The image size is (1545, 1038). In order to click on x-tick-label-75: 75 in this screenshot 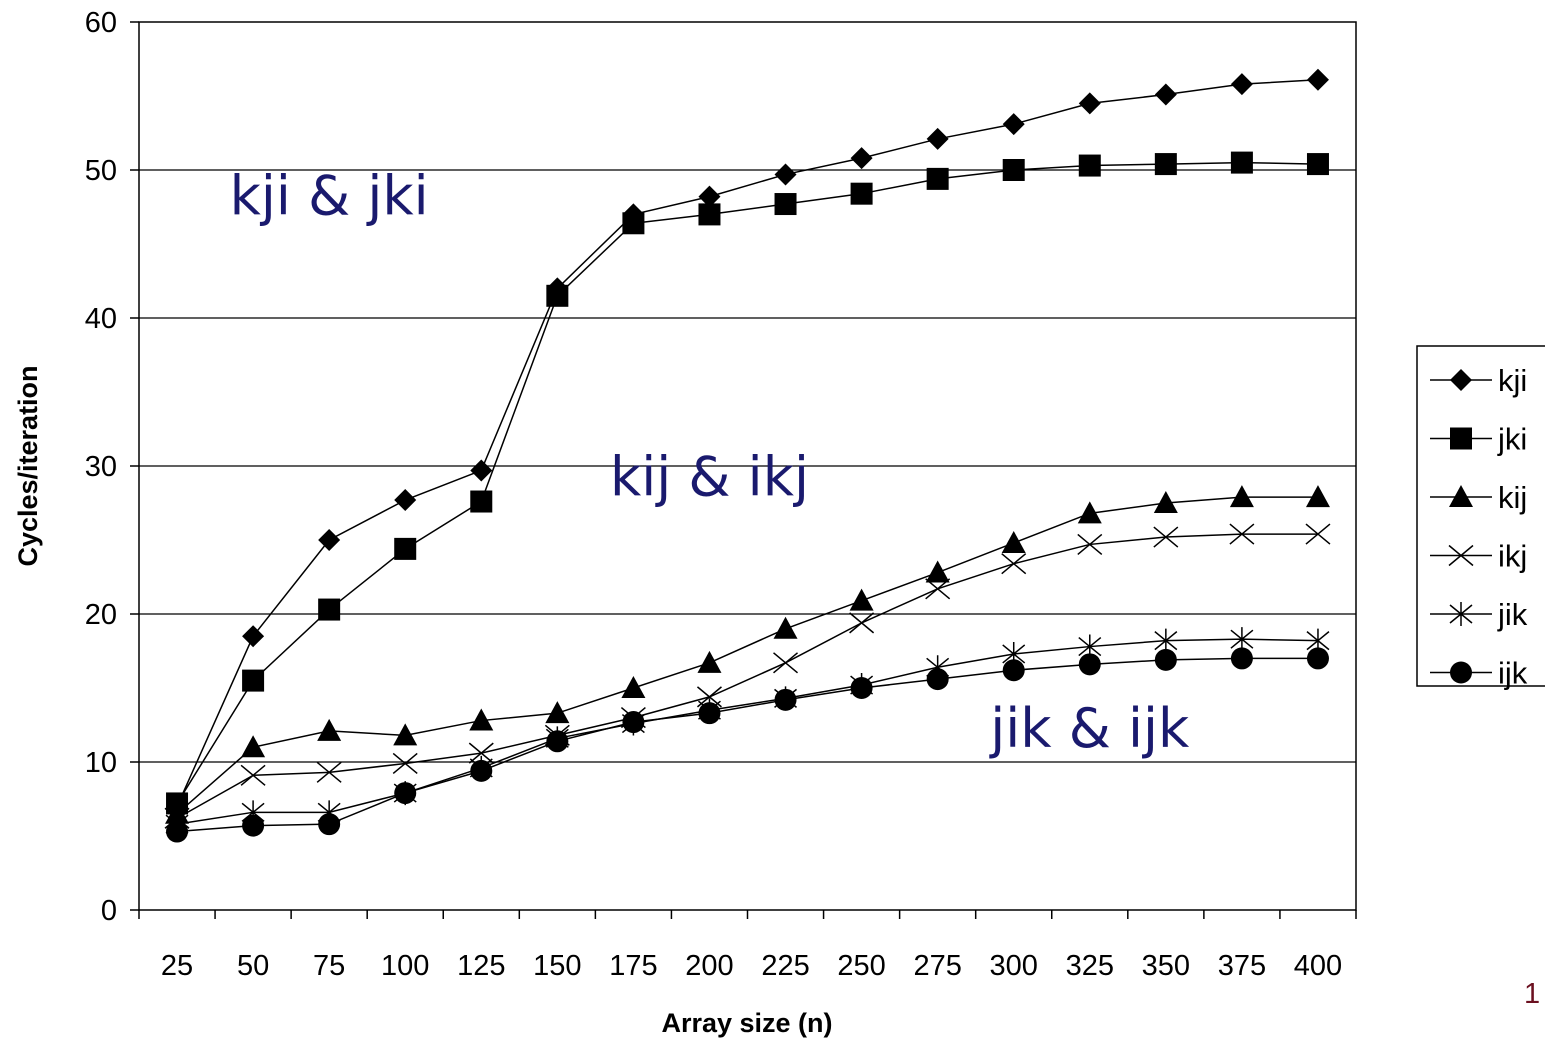, I will do `click(329, 966)`.